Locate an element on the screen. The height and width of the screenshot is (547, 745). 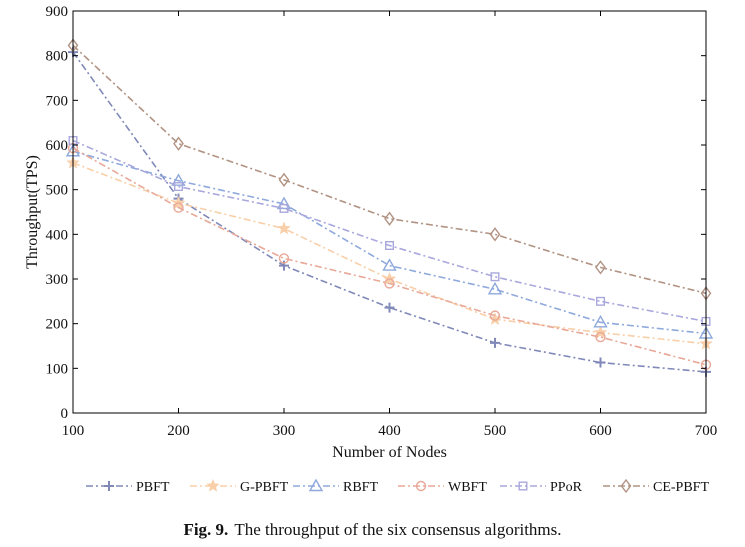
legend-item-rbft: RBFT is located at coordinates (335, 486).